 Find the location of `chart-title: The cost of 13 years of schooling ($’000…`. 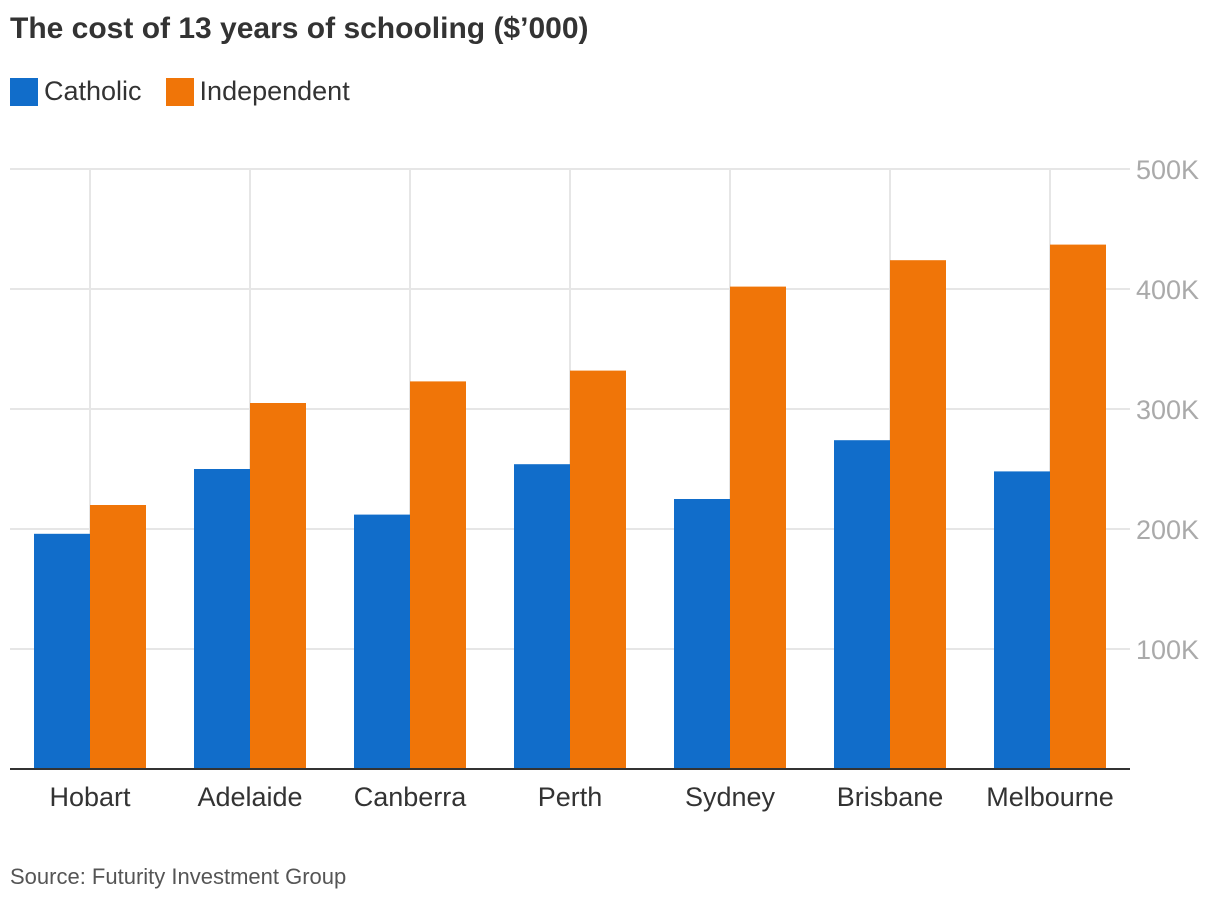

chart-title: The cost of 13 years of schooling ($’000… is located at coordinates (299, 28).